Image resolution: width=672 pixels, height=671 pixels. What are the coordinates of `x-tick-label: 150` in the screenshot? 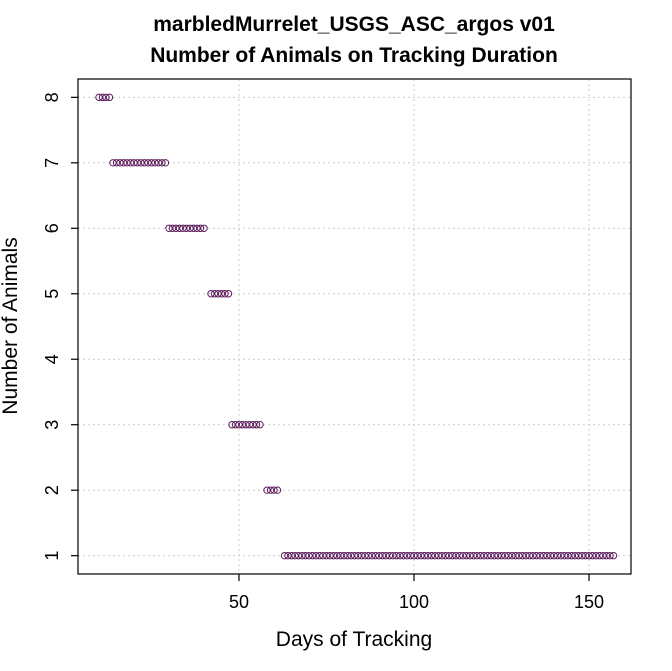 It's located at (589, 602).